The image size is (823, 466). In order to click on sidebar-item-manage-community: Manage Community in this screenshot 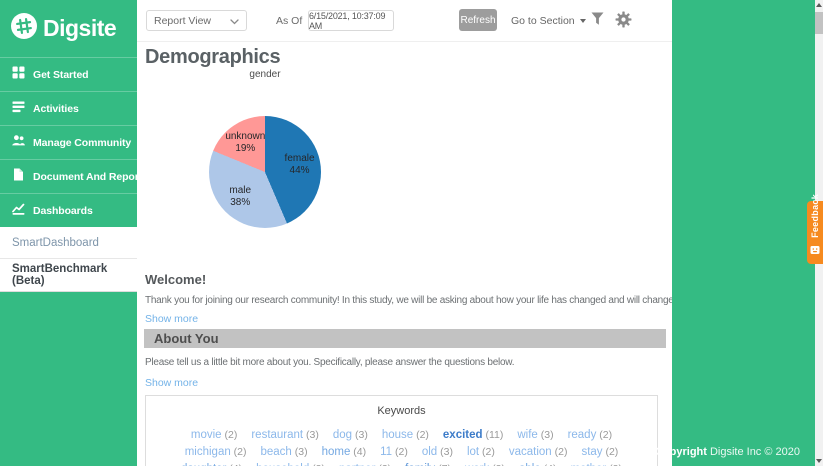, I will do `click(68, 142)`.